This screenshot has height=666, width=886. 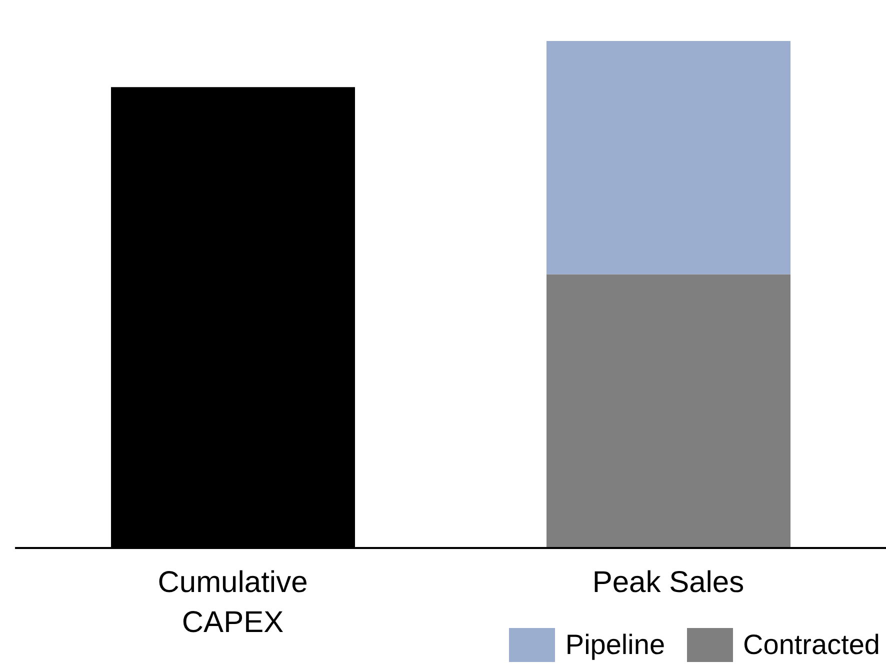 I want to click on legend-label: Pipeline, so click(x=615, y=645).